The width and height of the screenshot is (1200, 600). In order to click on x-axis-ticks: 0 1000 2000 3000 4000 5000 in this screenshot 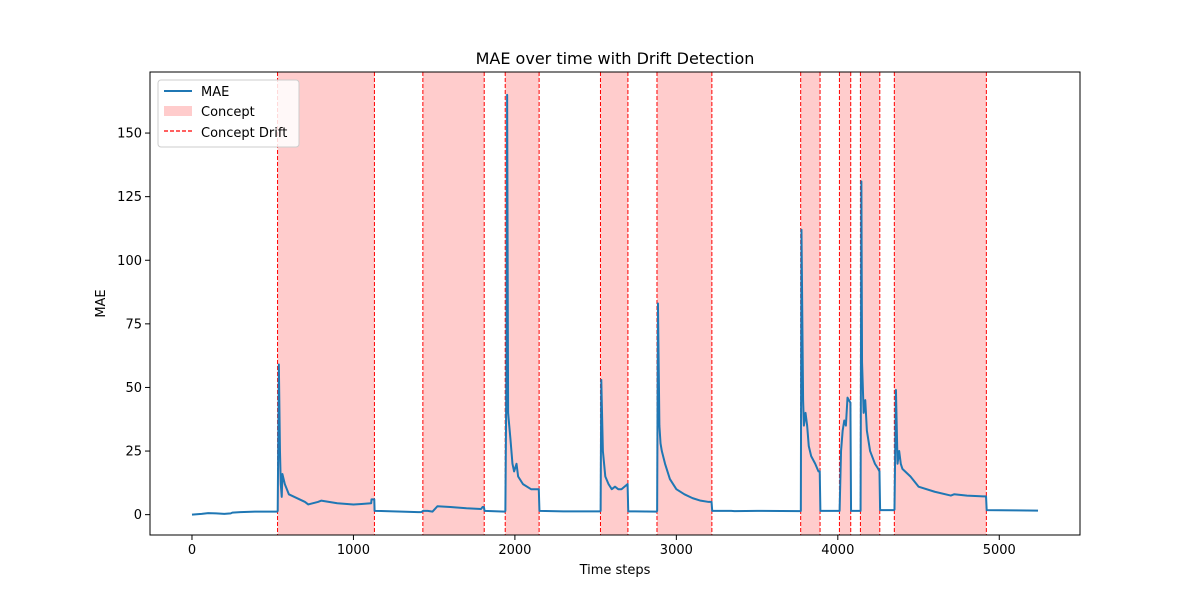, I will do `click(602, 546)`.